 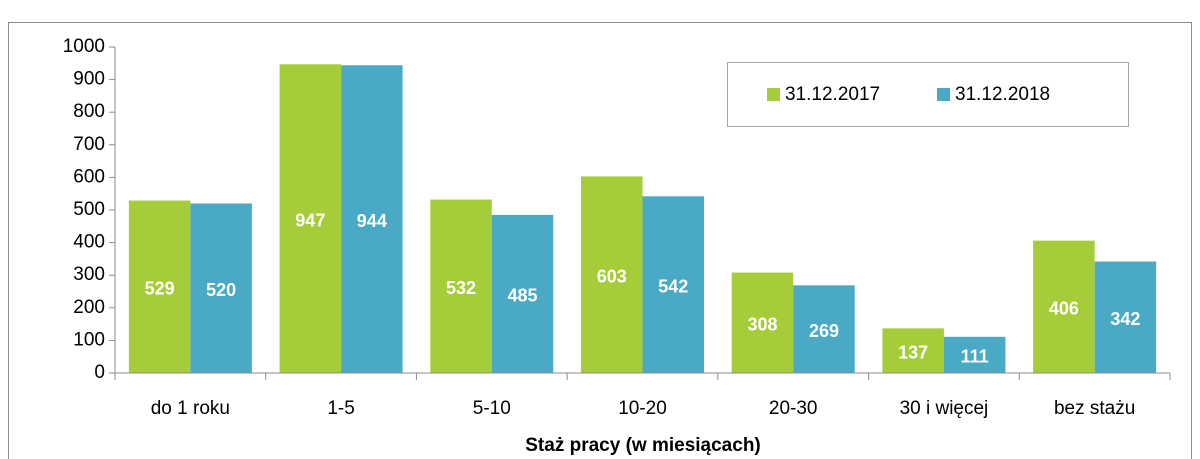 I want to click on value-label: 947, so click(x=310, y=220).